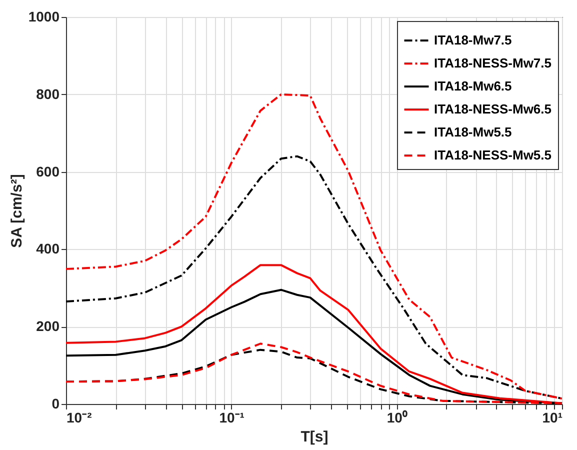  What do you see at coordinates (48, 171) in the screenshot?
I see `y-tick-label: 600` at bounding box center [48, 171].